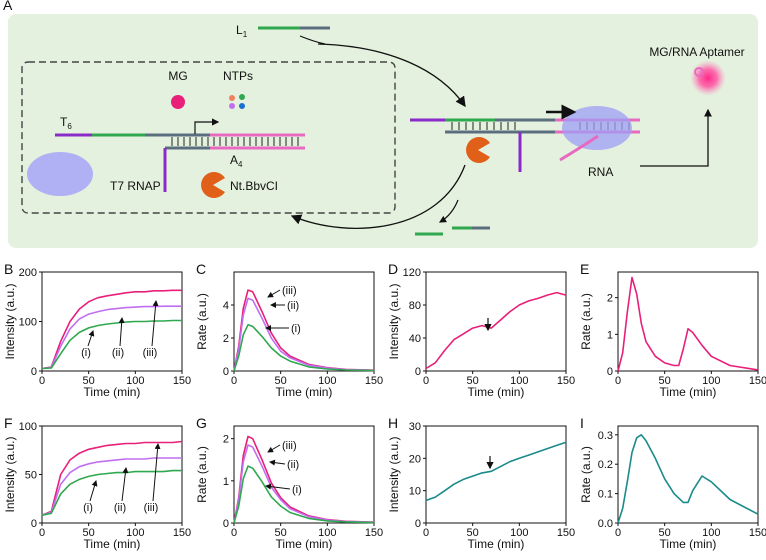 This screenshot has height=560, width=766. Describe the element at coordinates (213, 185) in the screenshot. I see `nickase` at that location.